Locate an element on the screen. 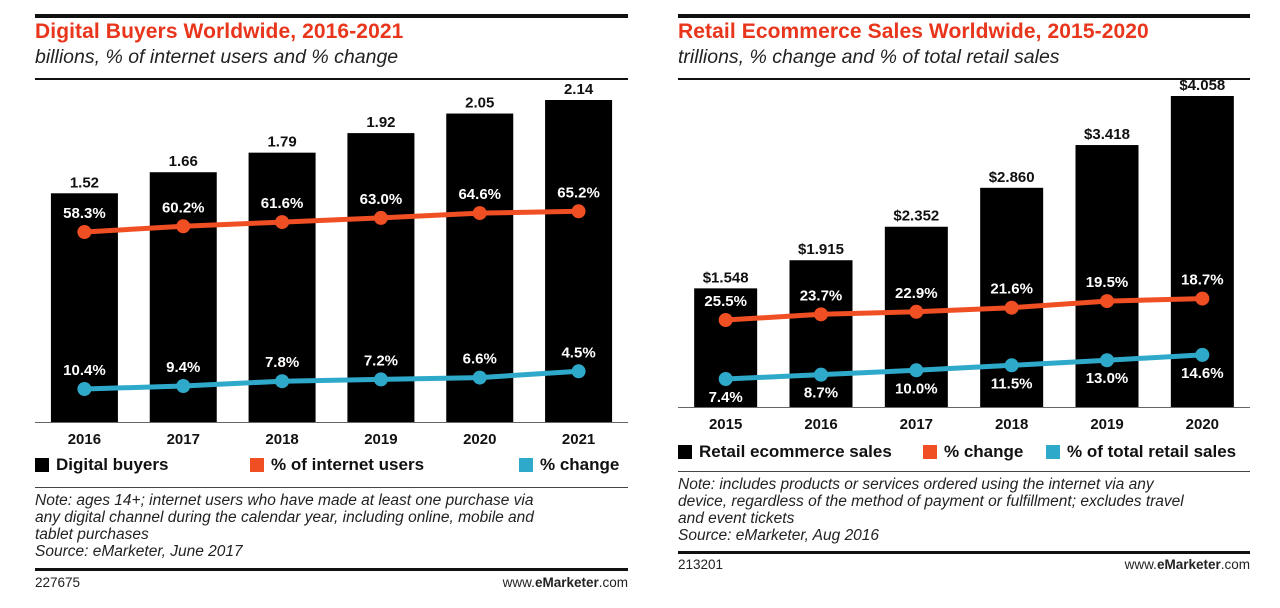 The image size is (1280, 608). bar-value-label: 1.66 is located at coordinates (183, 161).